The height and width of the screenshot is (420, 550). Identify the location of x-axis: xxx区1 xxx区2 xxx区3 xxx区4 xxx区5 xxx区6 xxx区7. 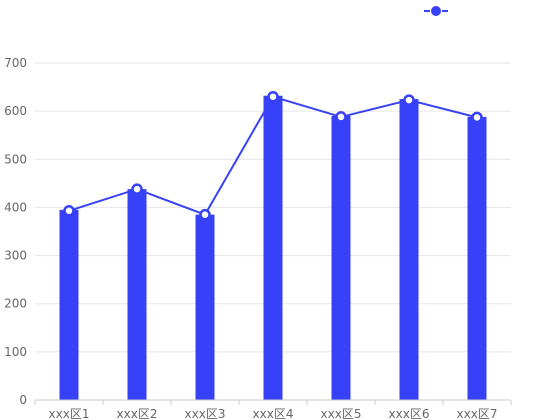
(273, 409).